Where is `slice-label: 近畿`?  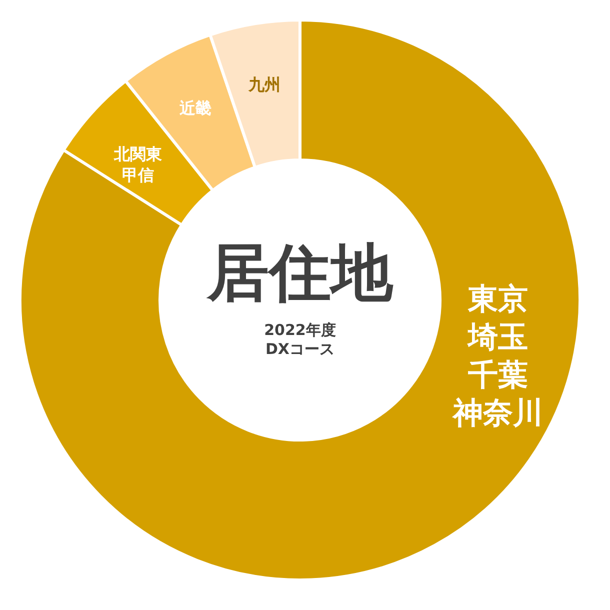 slice-label: 近畿 is located at coordinates (195, 108).